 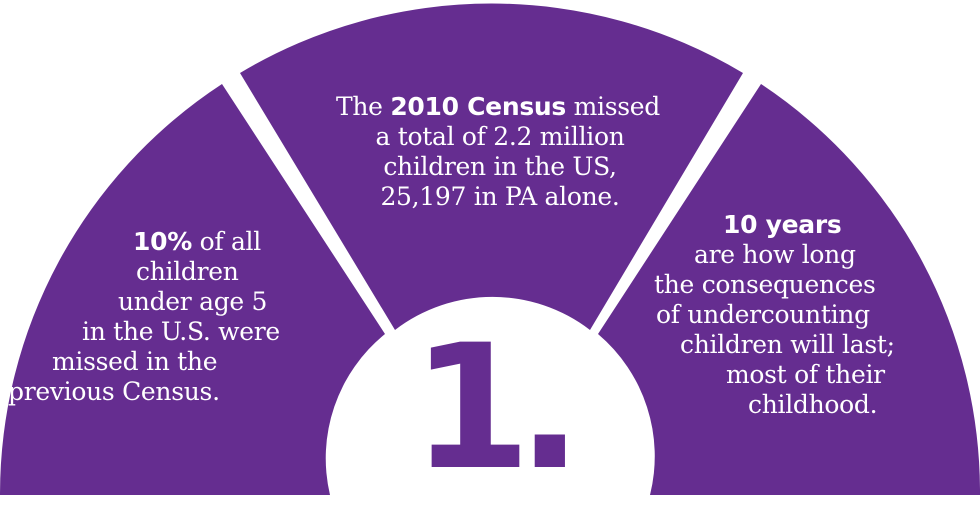 I want to click on center-line-4: 25,197 in PA alone., so click(x=500, y=196).